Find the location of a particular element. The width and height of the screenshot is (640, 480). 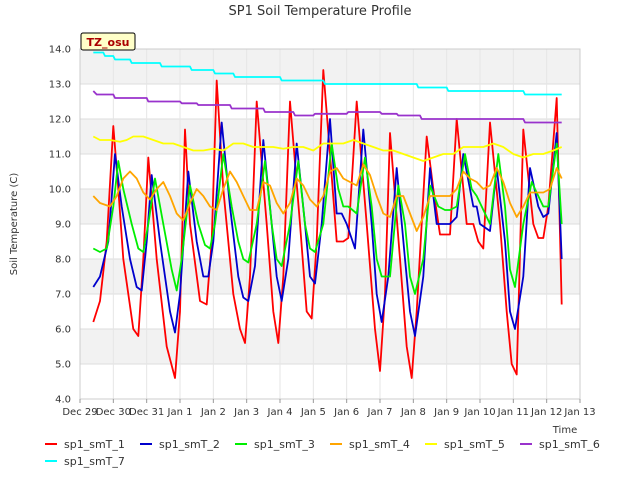

x-tick-label: Jan 7 is located at coordinates (380, 412).